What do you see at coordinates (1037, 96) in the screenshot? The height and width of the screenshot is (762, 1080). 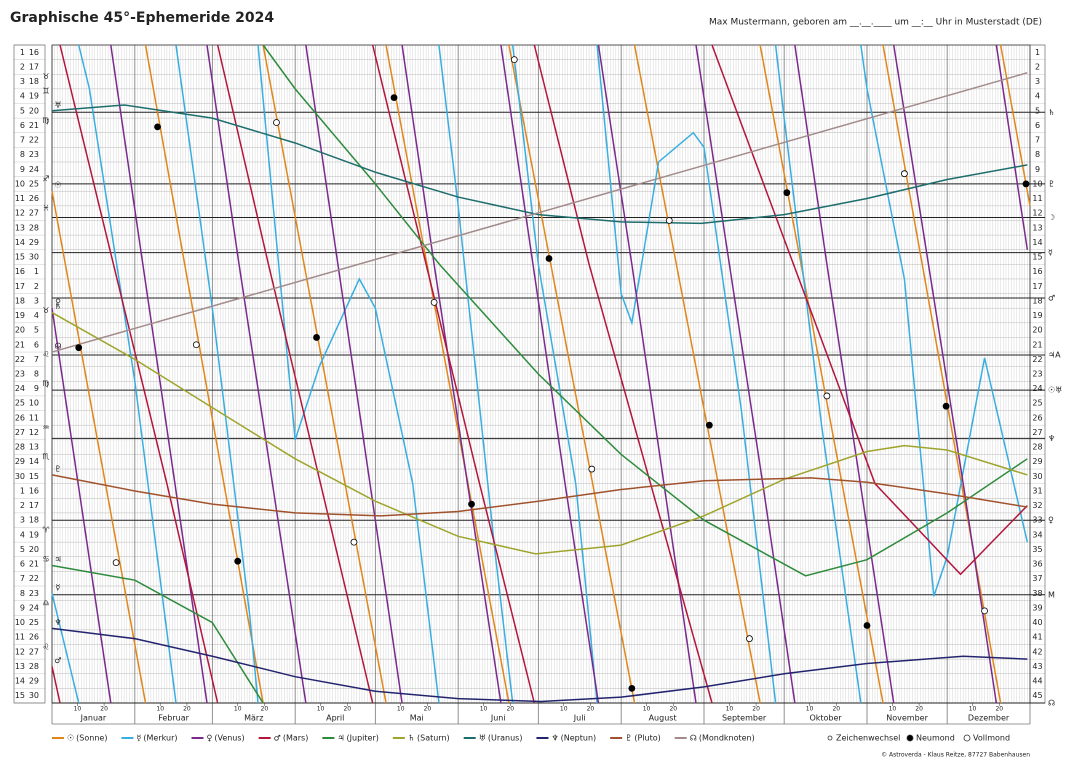 I see `row-label: 4` at bounding box center [1037, 96].